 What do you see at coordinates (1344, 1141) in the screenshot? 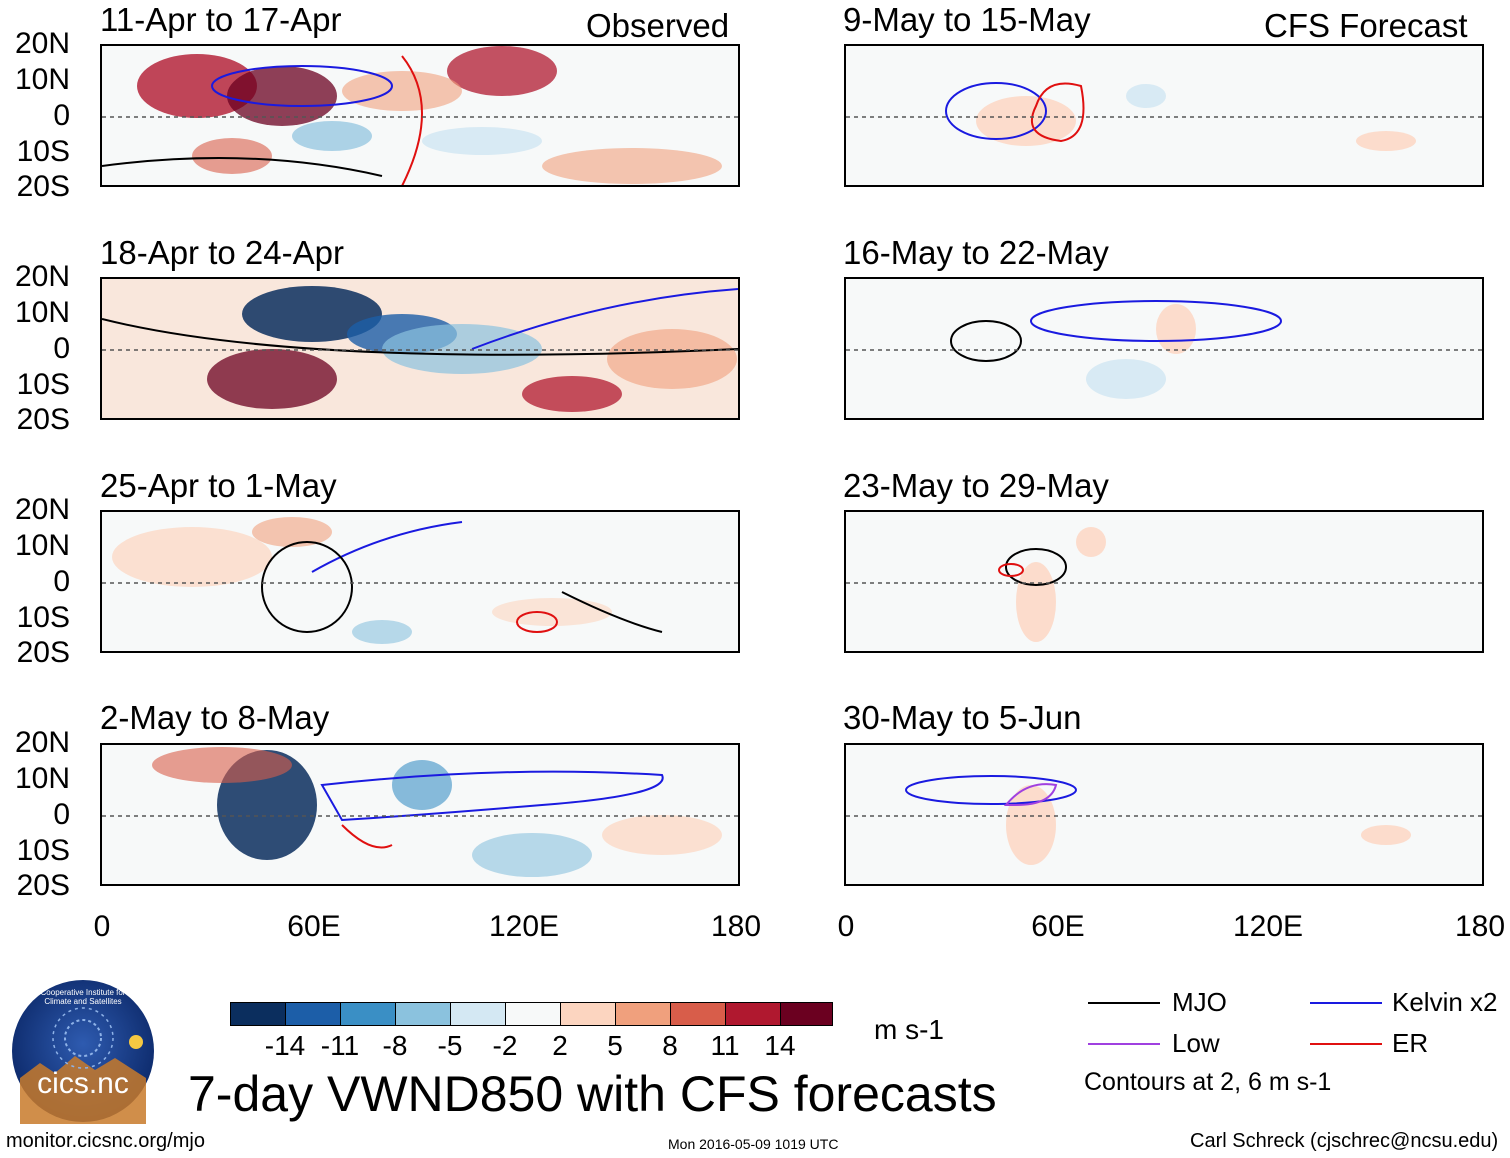
I see `footer-author: Carl Schreck (cjschrec@ncsu.edu)` at bounding box center [1344, 1141].